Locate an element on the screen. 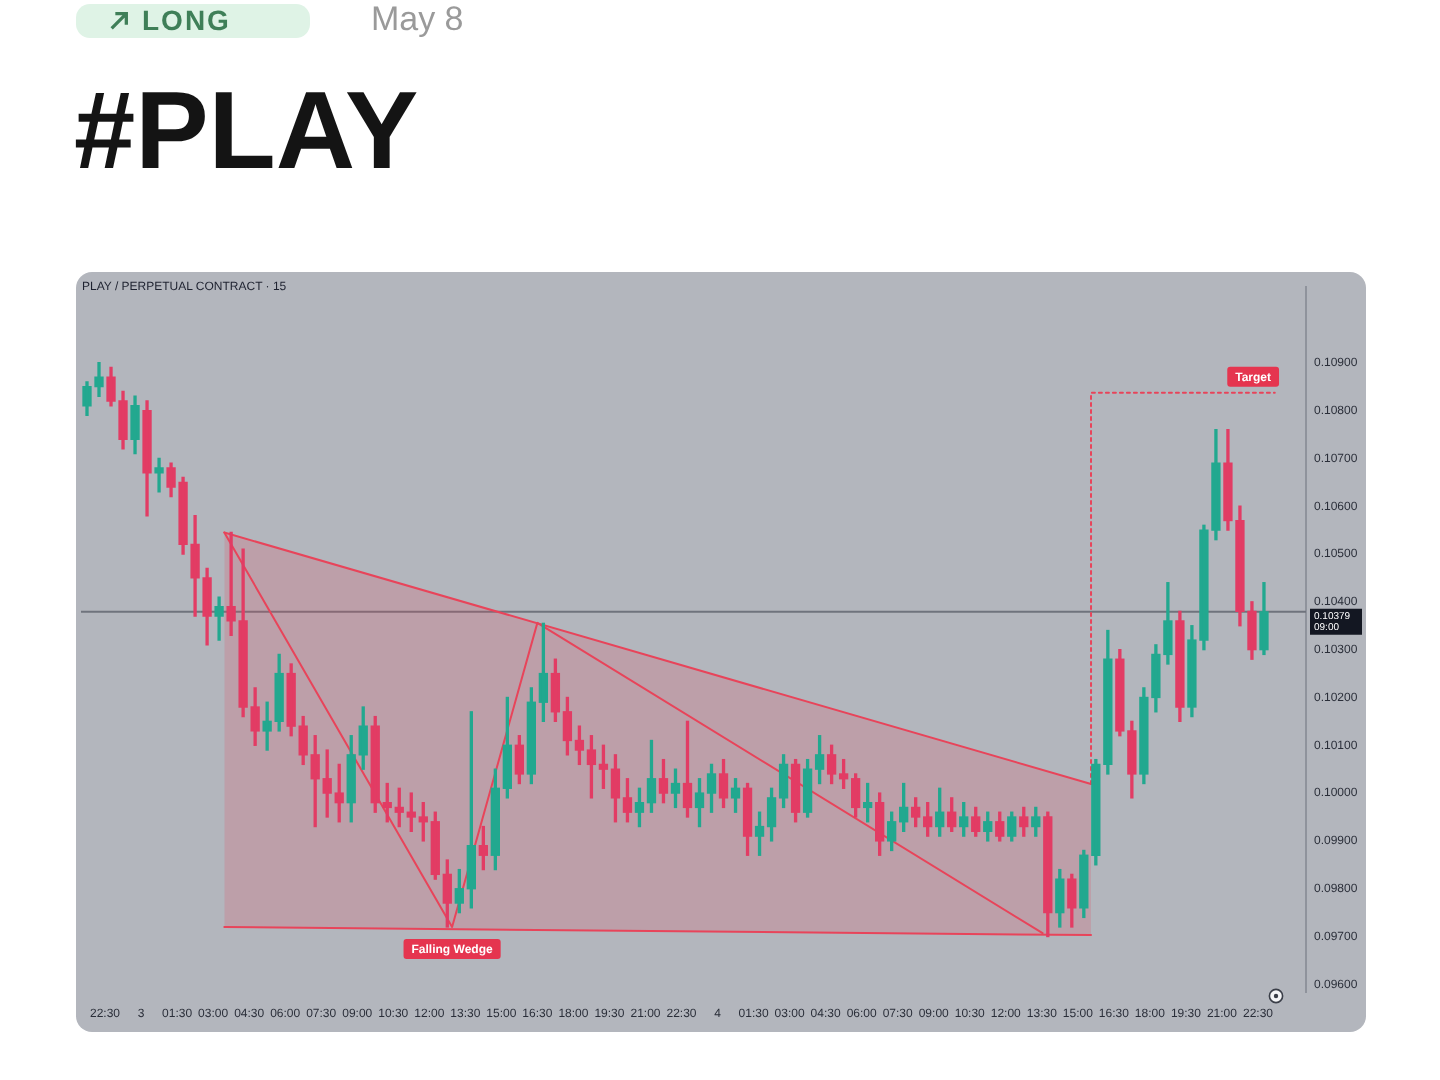 This screenshot has height=1080, width=1440. chart-title: #PLAY is located at coordinates (246, 130).